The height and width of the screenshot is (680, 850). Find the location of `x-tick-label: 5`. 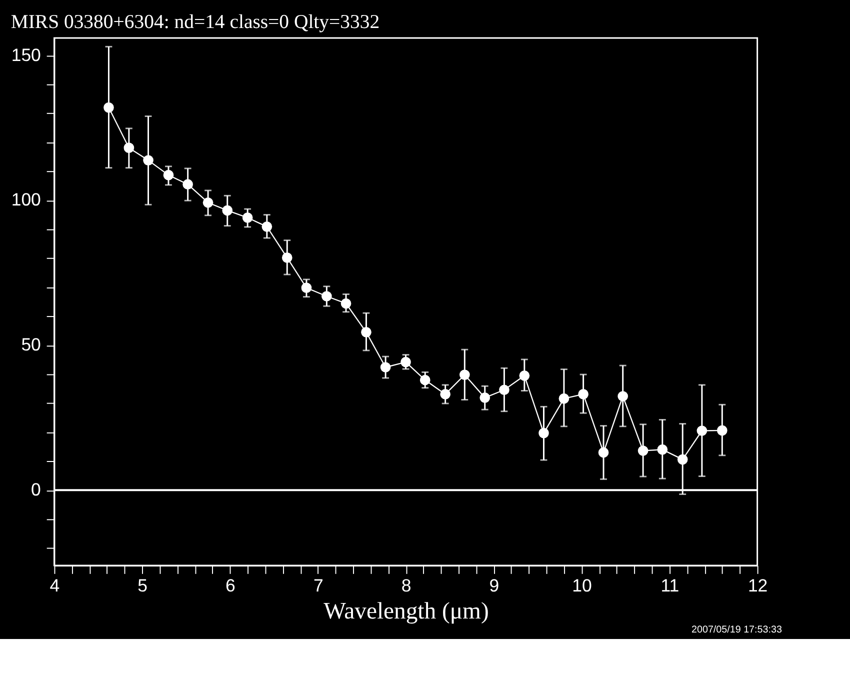

x-tick-label: 5 is located at coordinates (143, 586).